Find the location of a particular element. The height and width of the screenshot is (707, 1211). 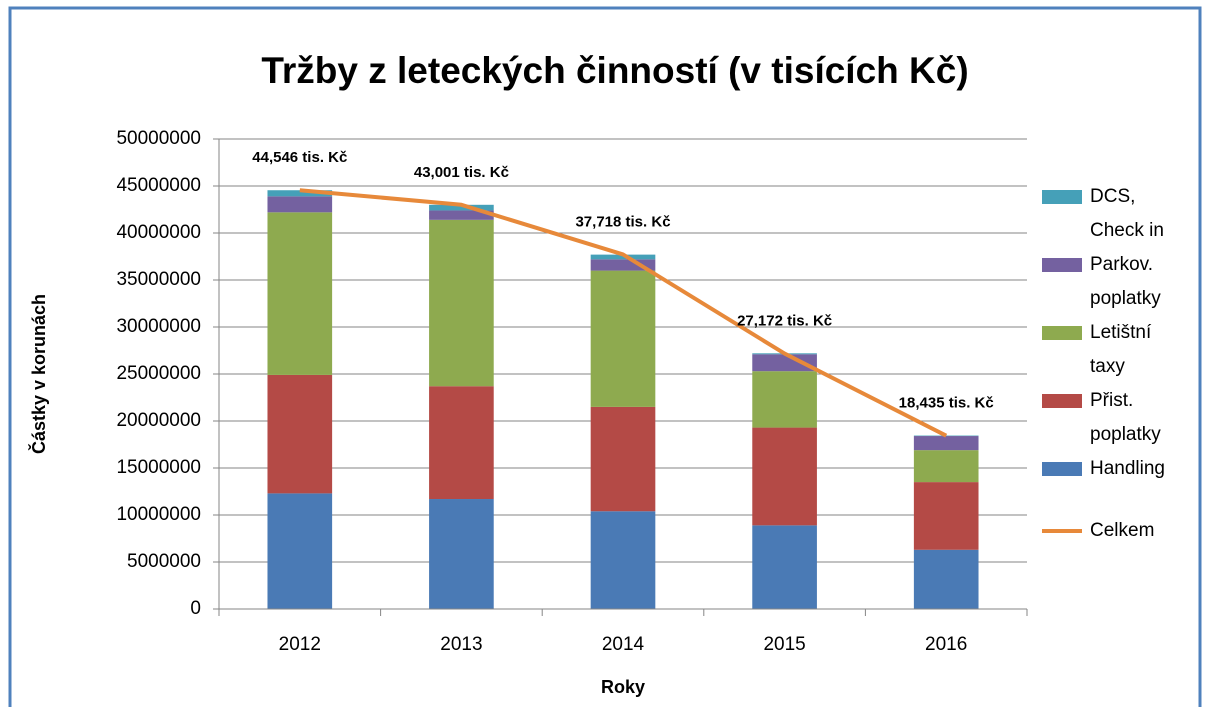

legend-item: Parkov. poplatky is located at coordinates (1122, 282).